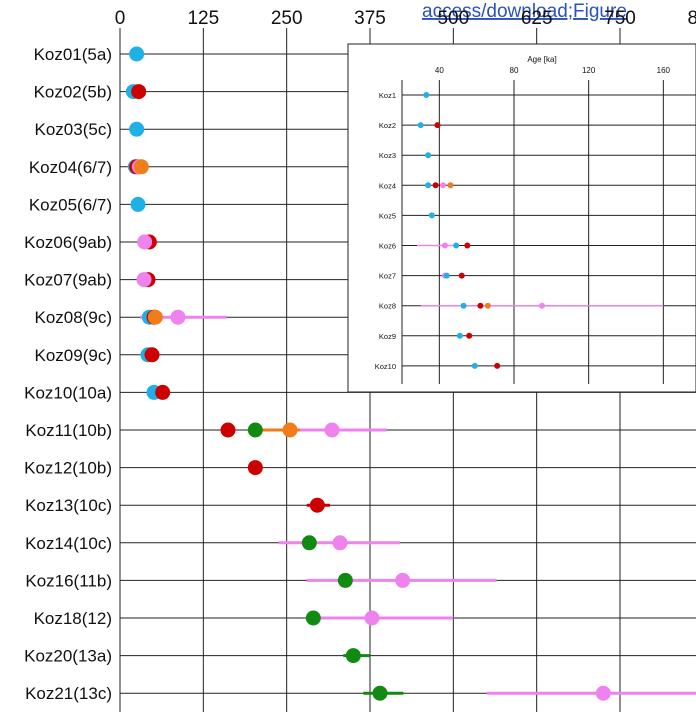 Image resolution: width=696 pixels, height=712 pixels. Describe the element at coordinates (68, 505) in the screenshot. I see `main-category-label: Koz13(10c)` at that location.